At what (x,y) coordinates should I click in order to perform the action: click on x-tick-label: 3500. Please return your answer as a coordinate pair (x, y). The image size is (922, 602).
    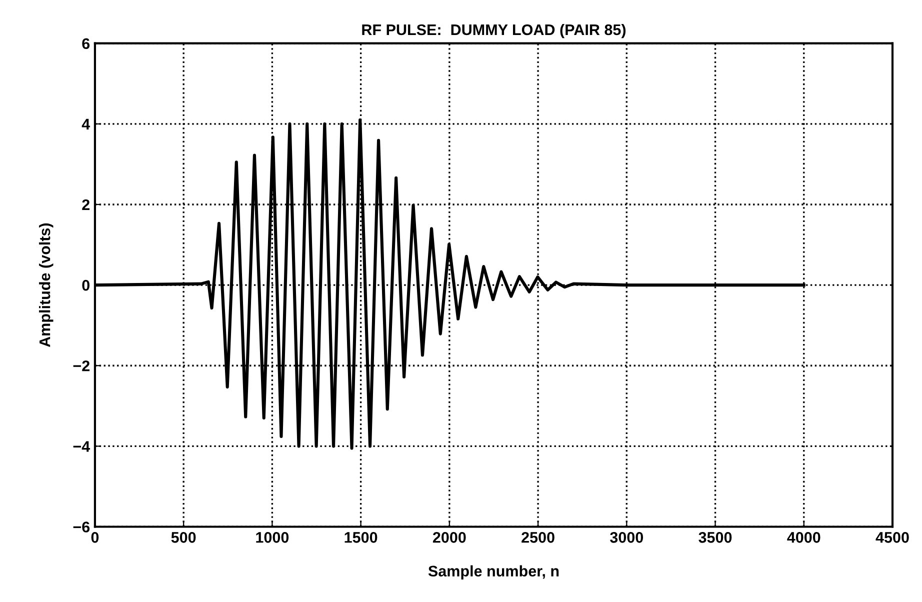
    Looking at the image, I should click on (715, 537).